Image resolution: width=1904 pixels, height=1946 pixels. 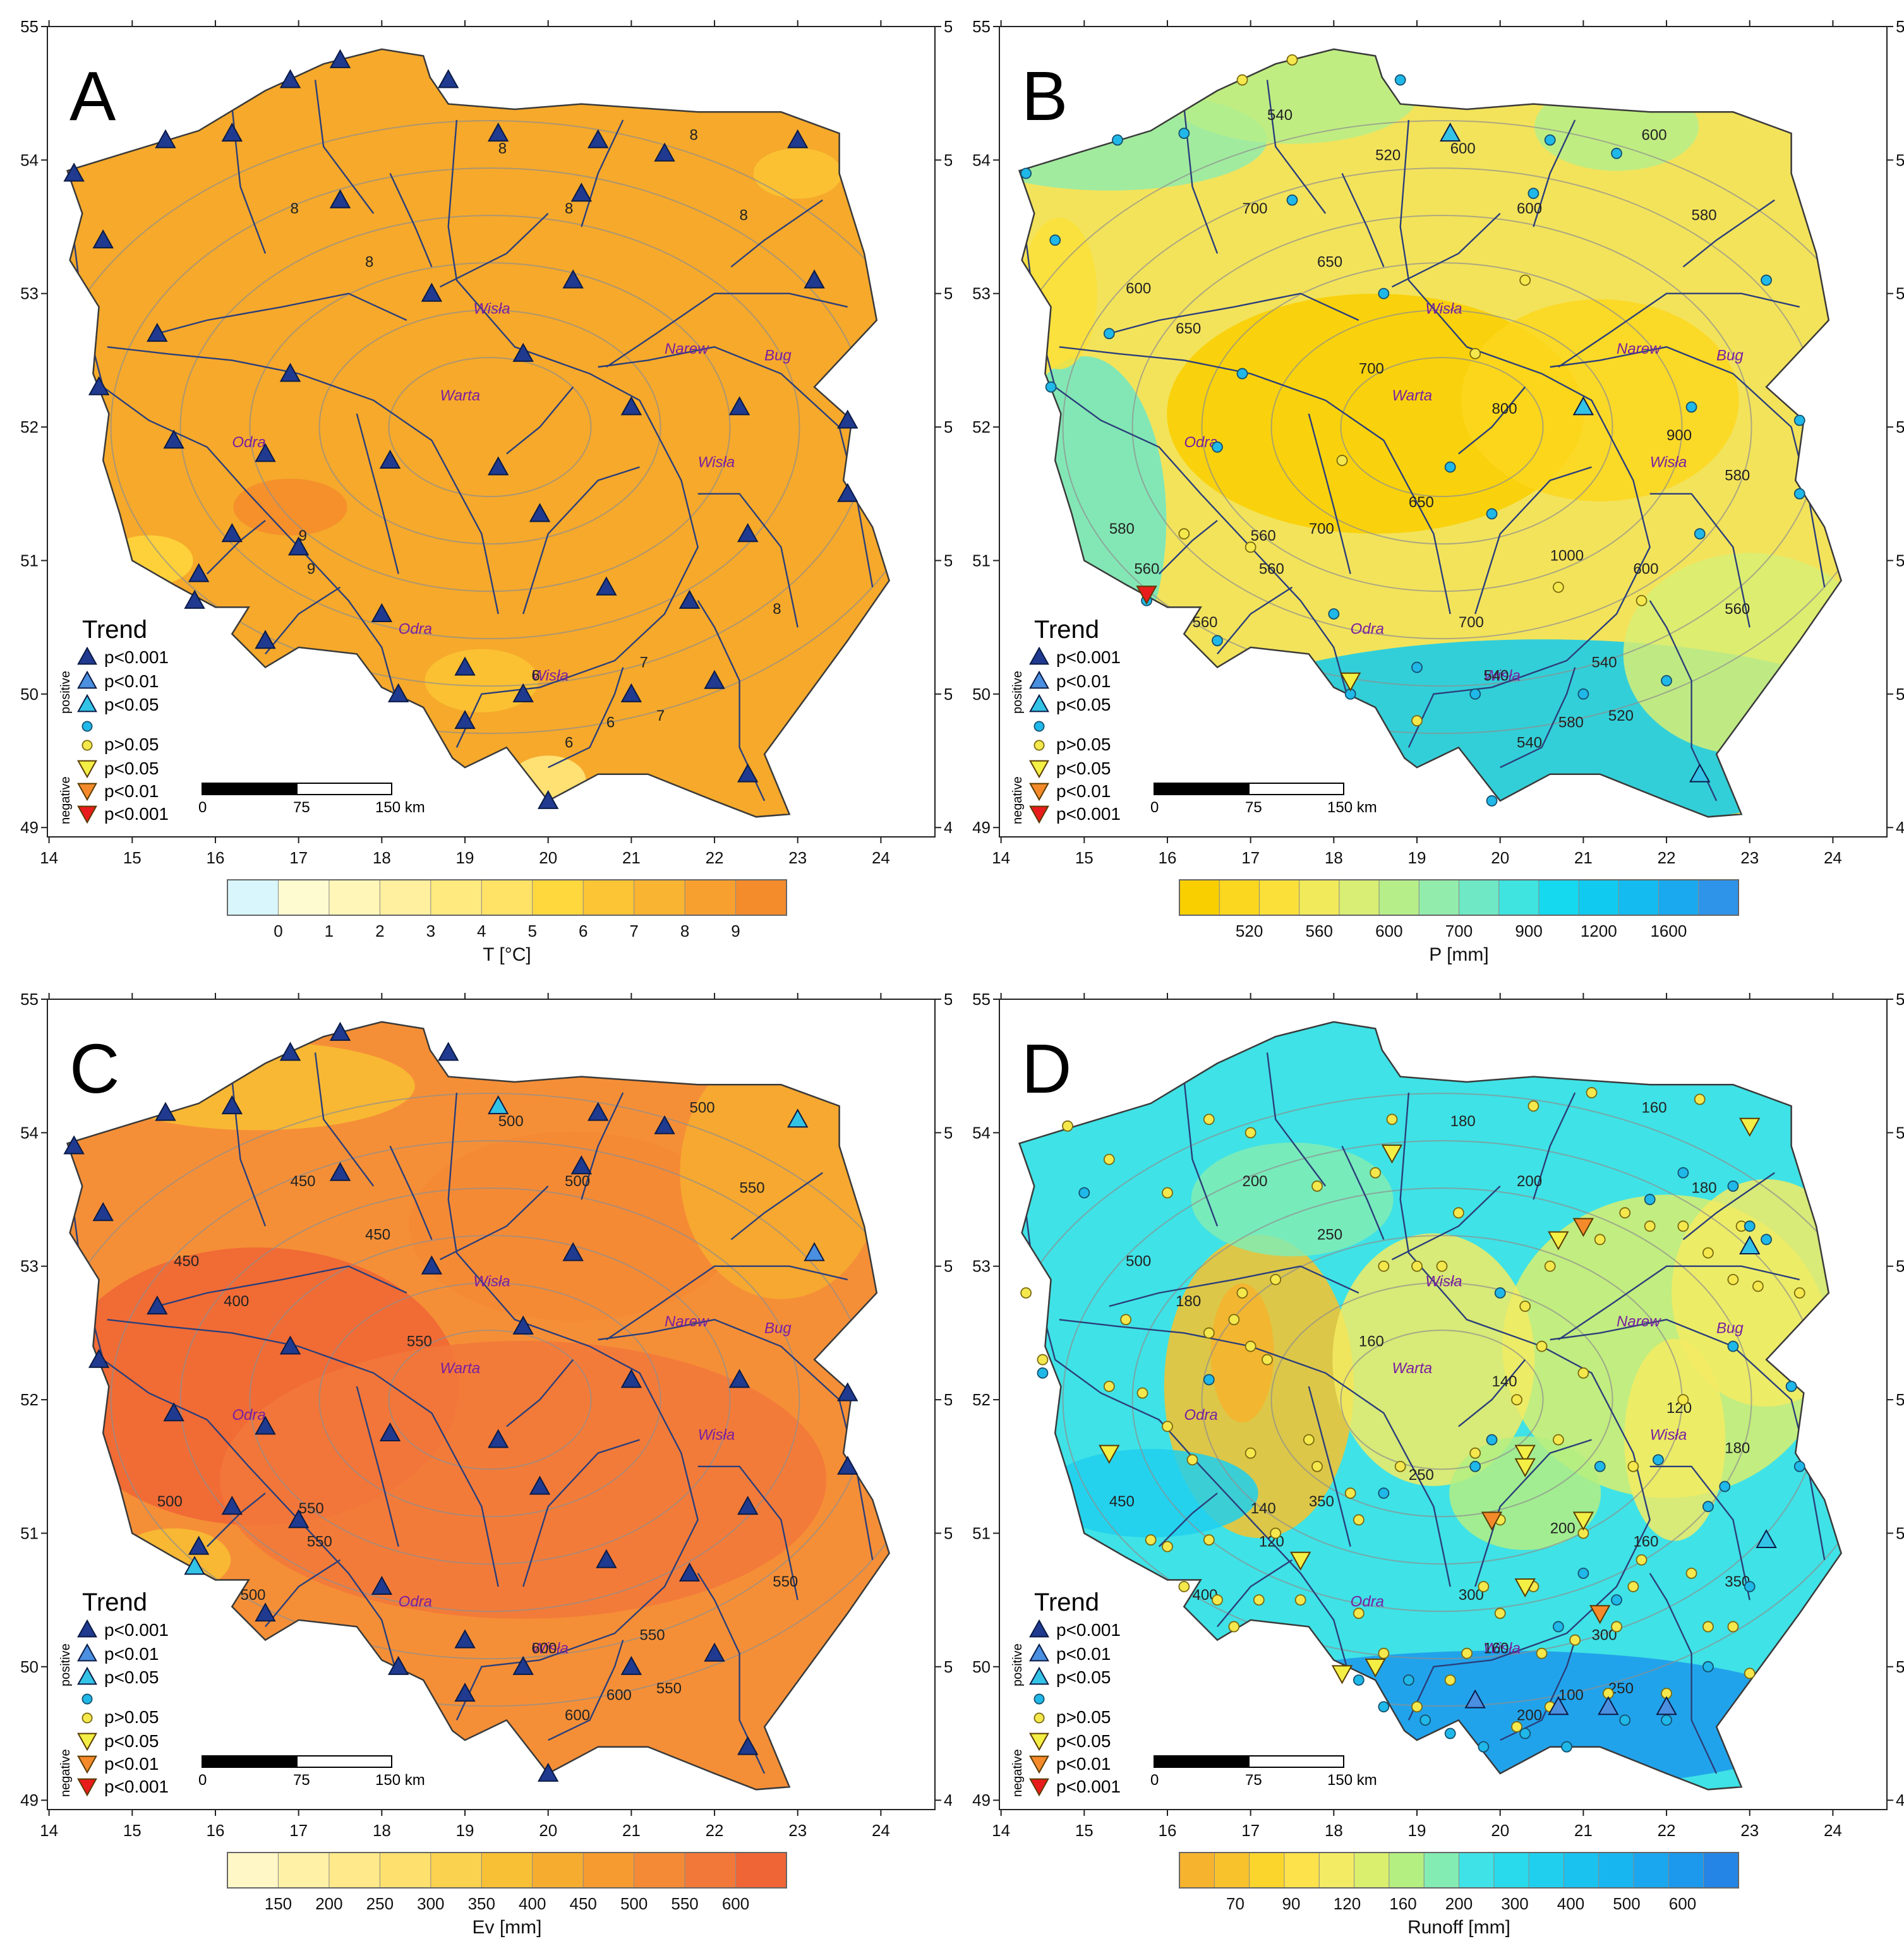 I want to click on contour-label: 140, so click(x=1504, y=1381).